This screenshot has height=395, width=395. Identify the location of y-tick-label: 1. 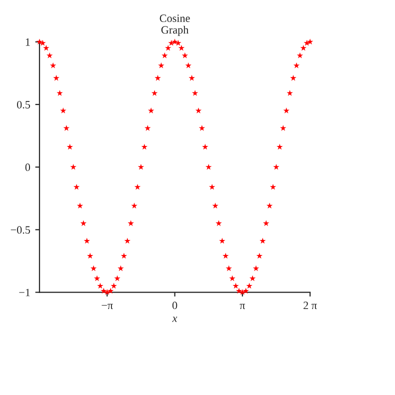
(28, 42).